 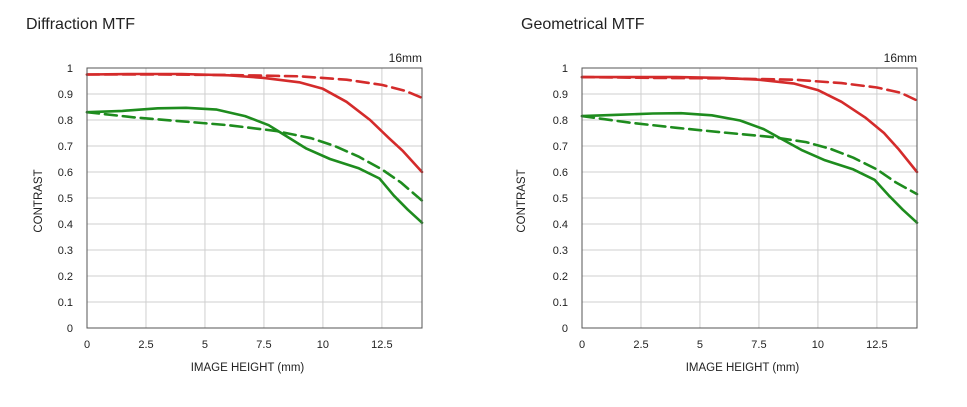 What do you see at coordinates (81, 24) in the screenshot?
I see `chart-title: Diffraction MTF` at bounding box center [81, 24].